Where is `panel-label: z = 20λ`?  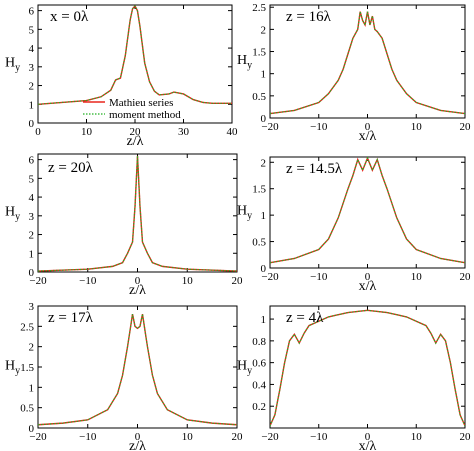
panel-label: z = 20λ is located at coordinates (71, 168).